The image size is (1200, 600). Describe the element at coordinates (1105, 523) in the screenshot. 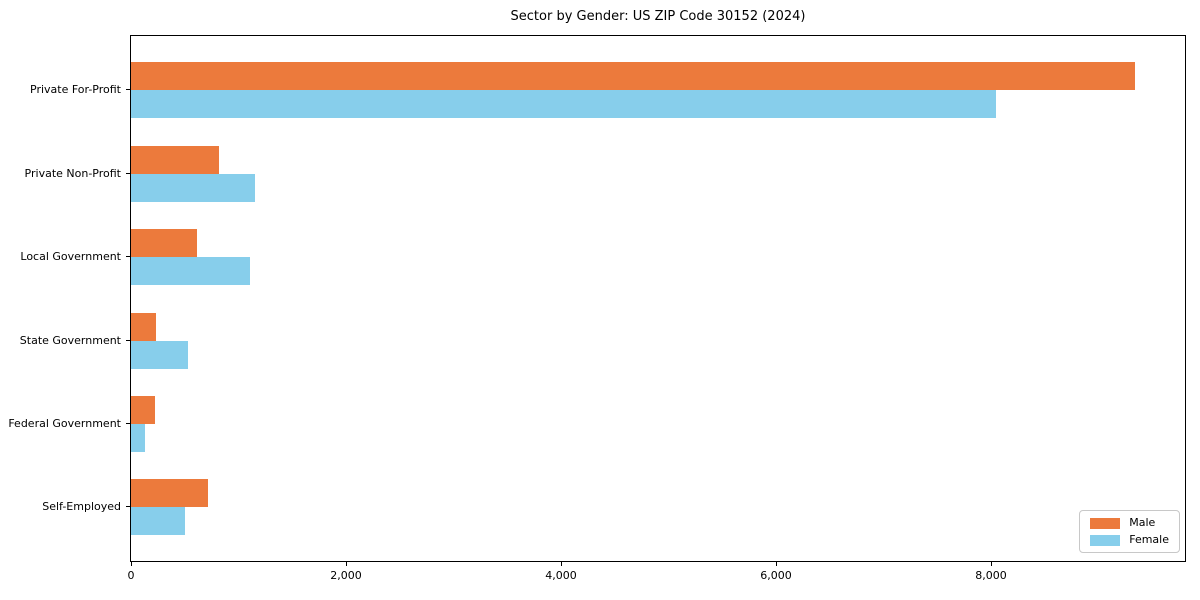

I see `legend-swatch-male` at that location.